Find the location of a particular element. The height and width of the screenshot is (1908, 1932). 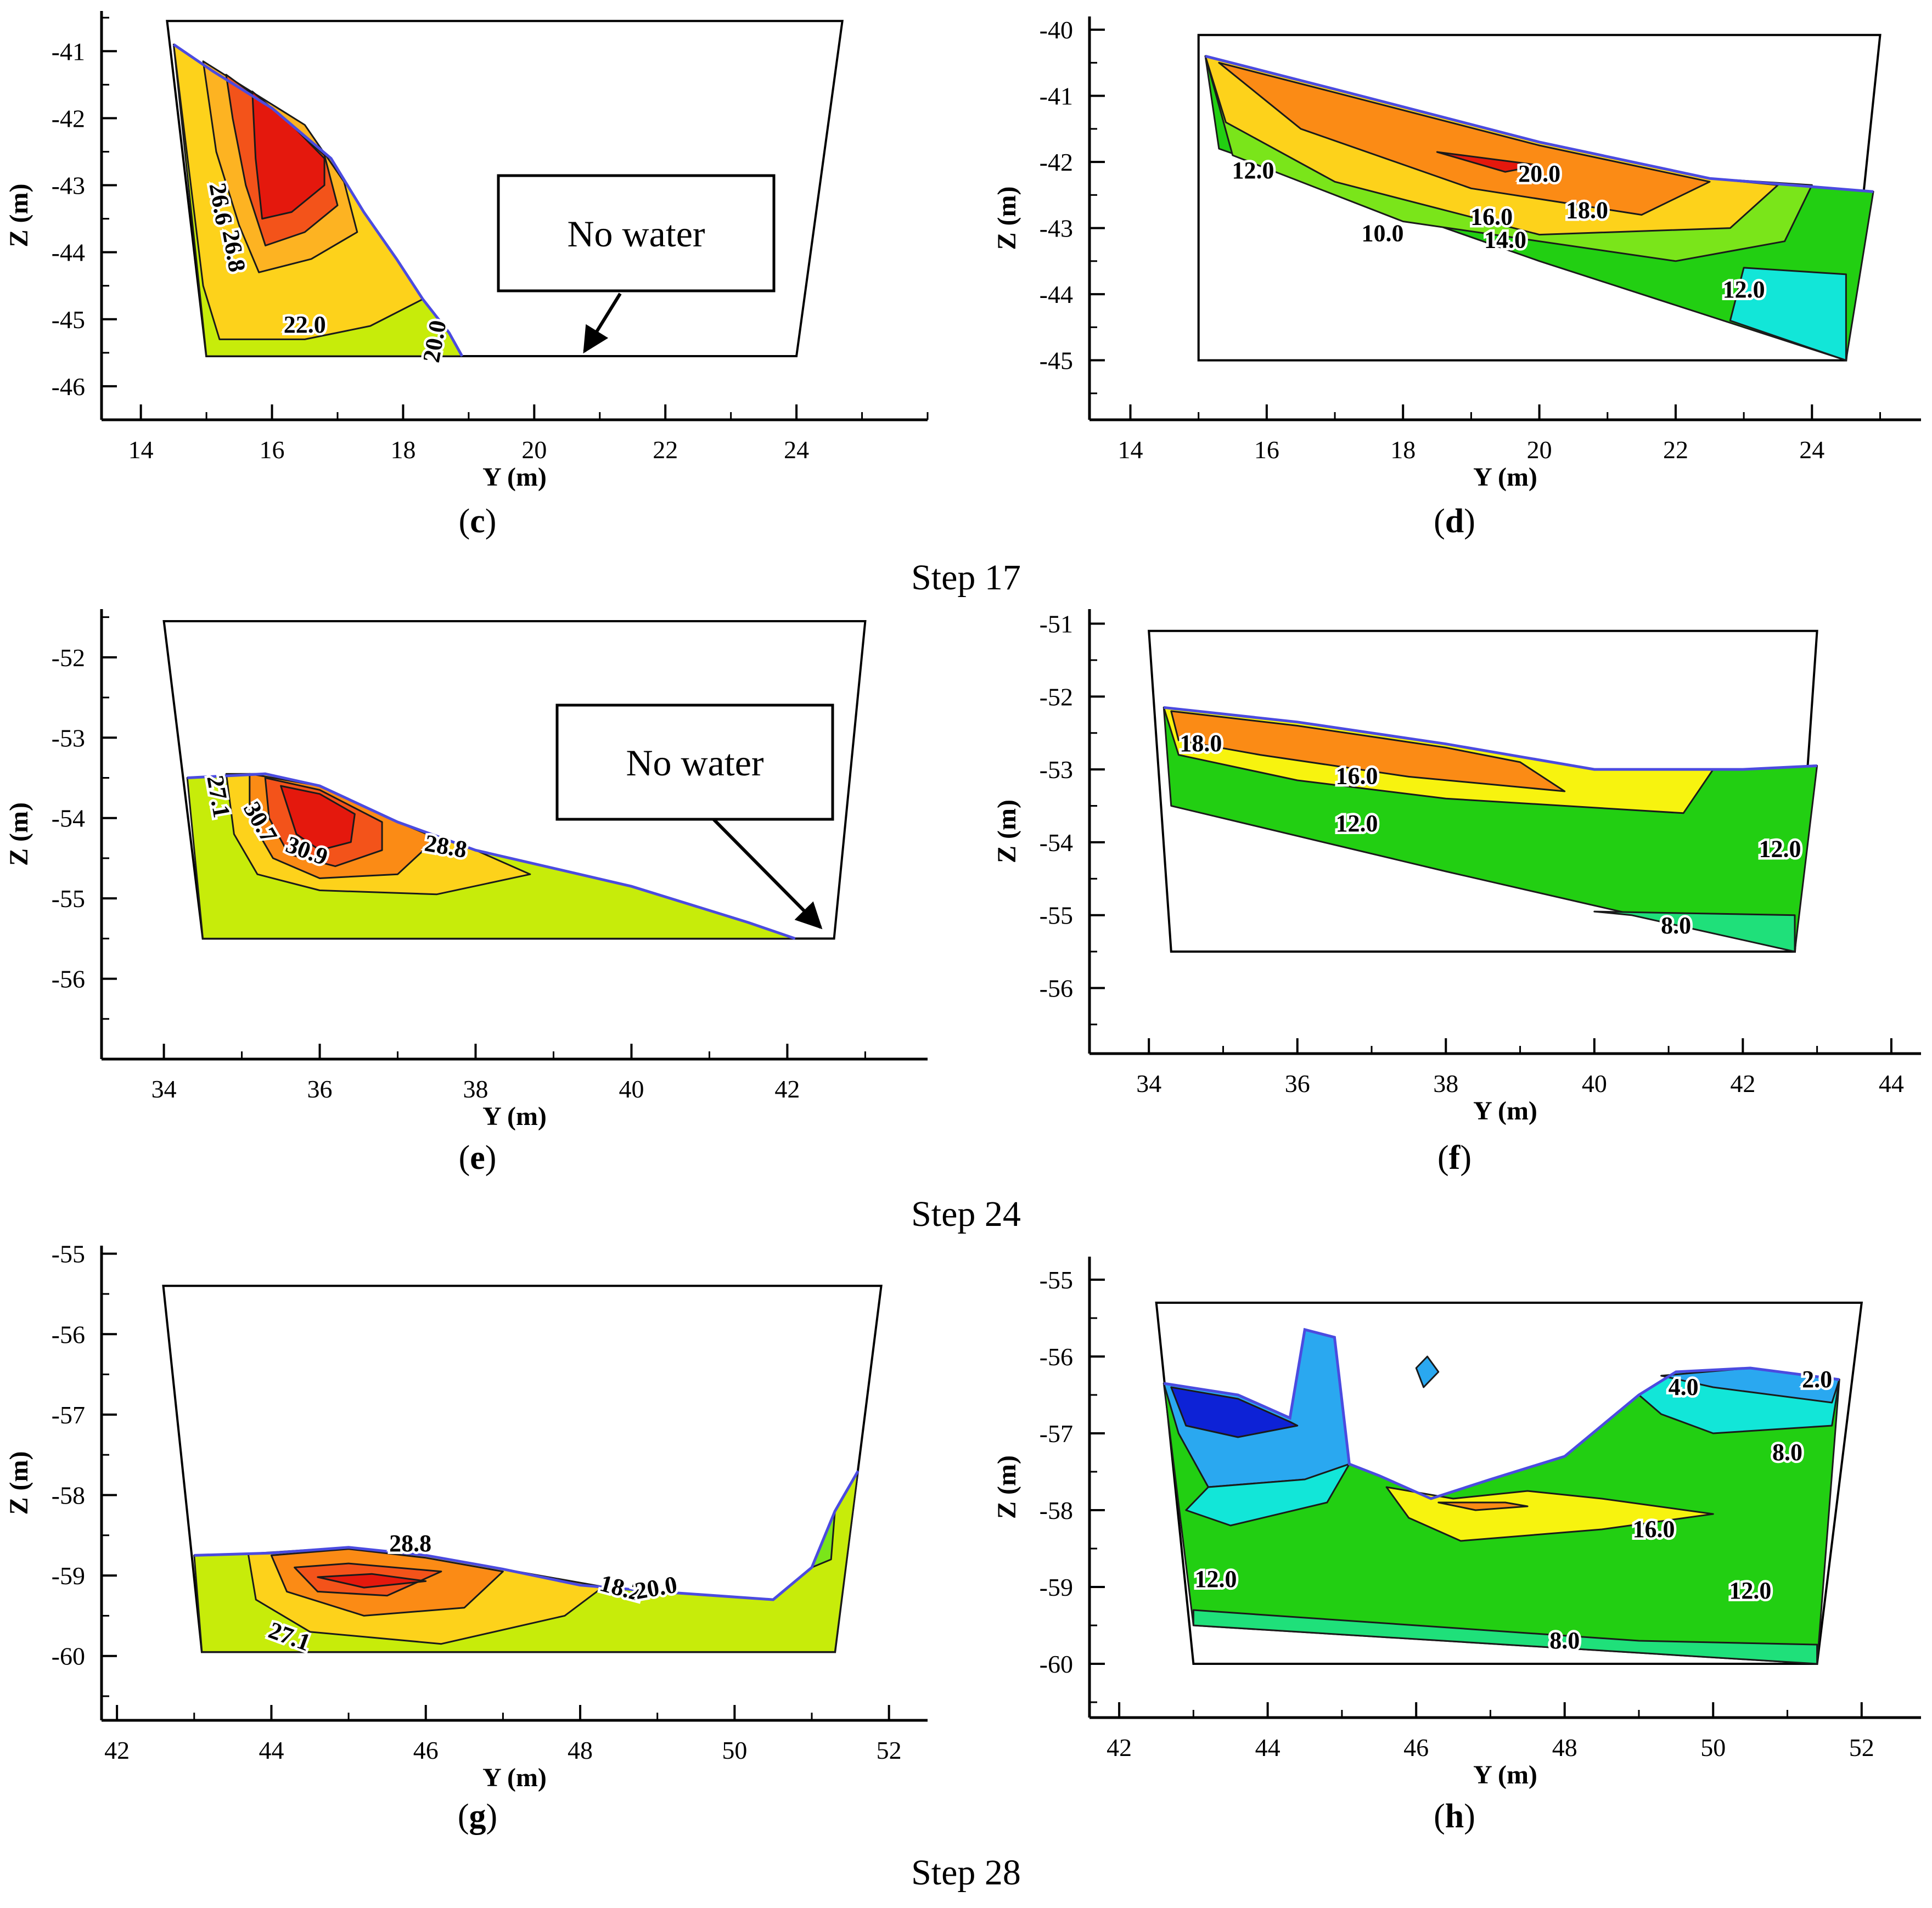

contour-label: 10.0 is located at coordinates (1382, 233).